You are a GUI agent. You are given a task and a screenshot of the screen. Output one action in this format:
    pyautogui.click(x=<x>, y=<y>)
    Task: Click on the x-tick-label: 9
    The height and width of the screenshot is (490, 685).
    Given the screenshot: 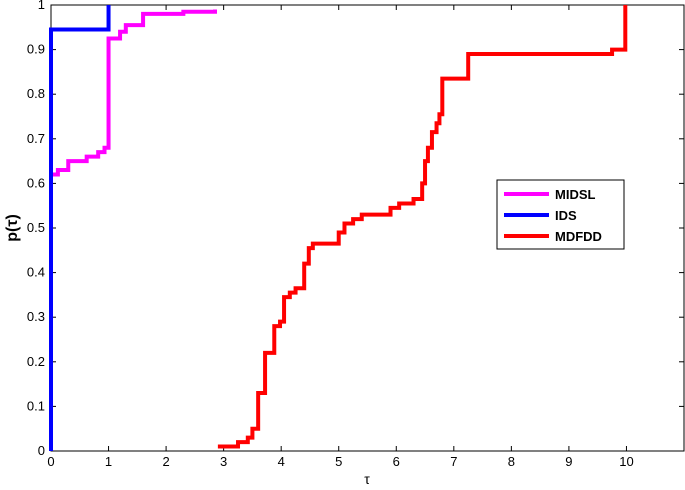 What is the action you would take?
    pyautogui.click(x=568, y=461)
    